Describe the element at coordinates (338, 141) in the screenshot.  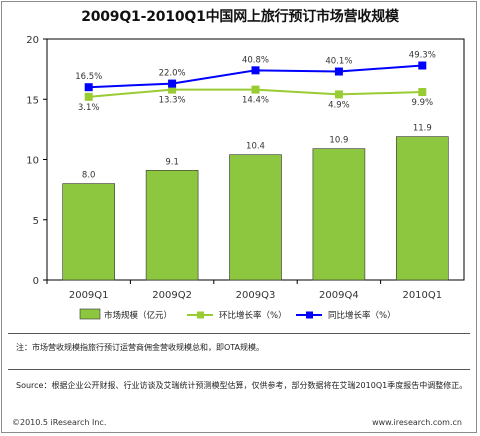
I see `bar-value-label: 10.9` at that location.